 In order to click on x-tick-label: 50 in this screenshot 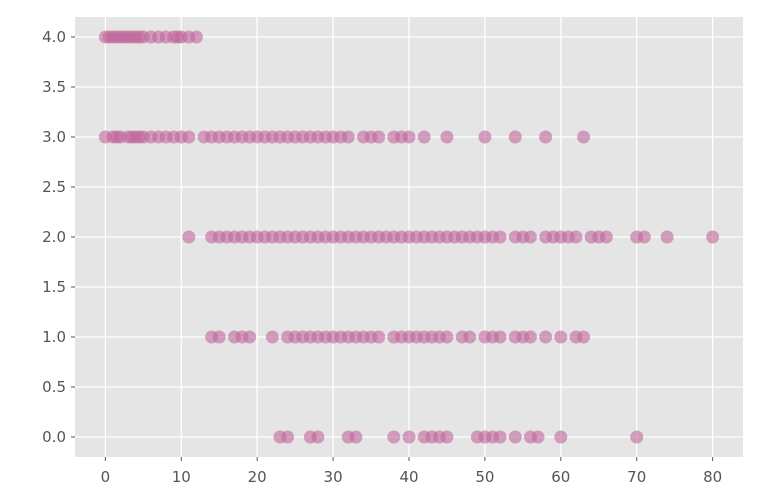, I will do `click(484, 477)`.